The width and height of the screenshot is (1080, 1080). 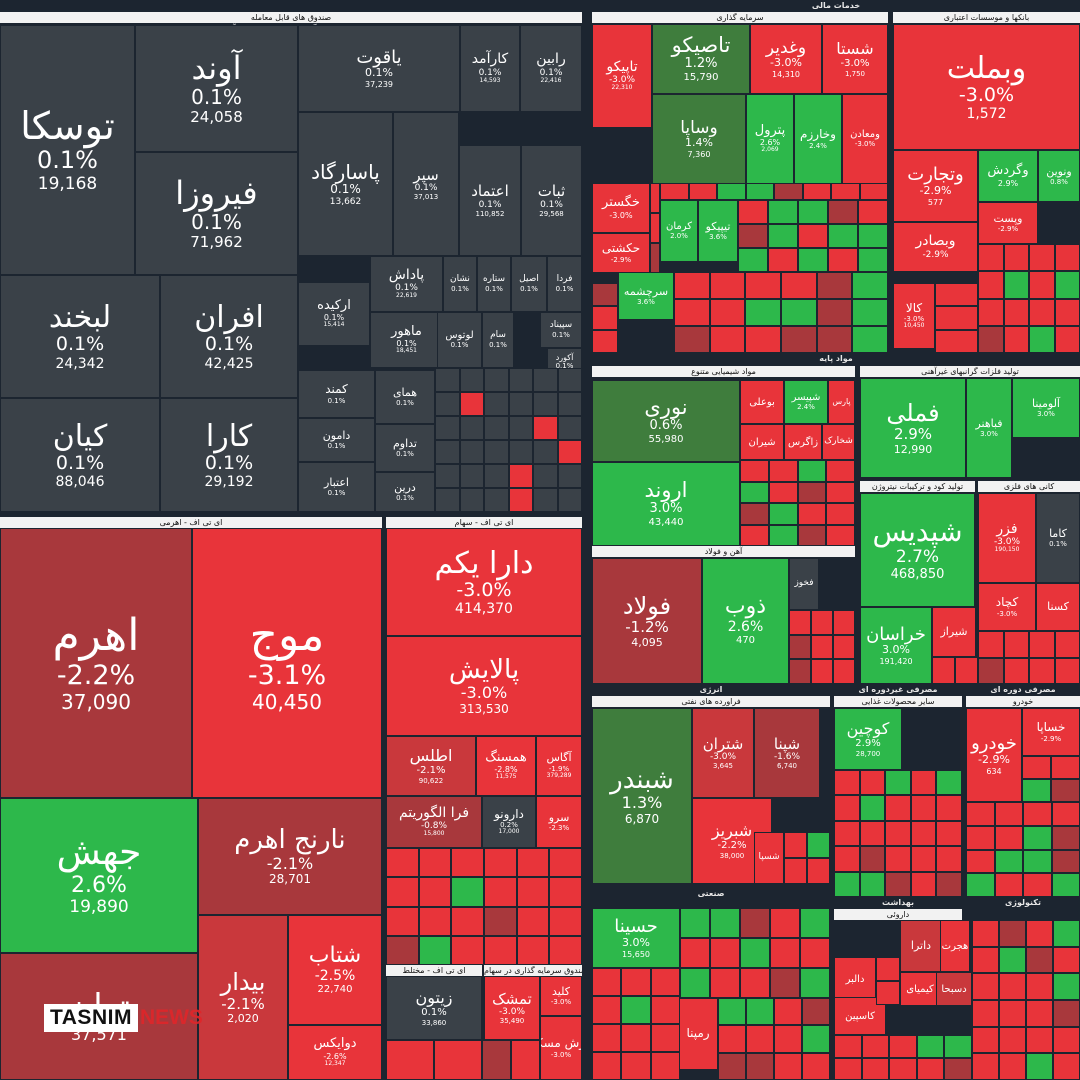 I want to click on tile-سرچشمه: سرچشمه 3.6%, so click(x=646, y=296).